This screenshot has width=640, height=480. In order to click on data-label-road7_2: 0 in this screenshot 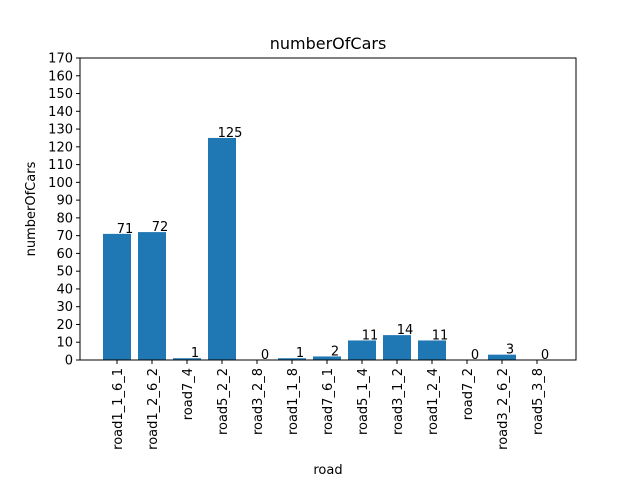, I will do `click(475, 355)`.